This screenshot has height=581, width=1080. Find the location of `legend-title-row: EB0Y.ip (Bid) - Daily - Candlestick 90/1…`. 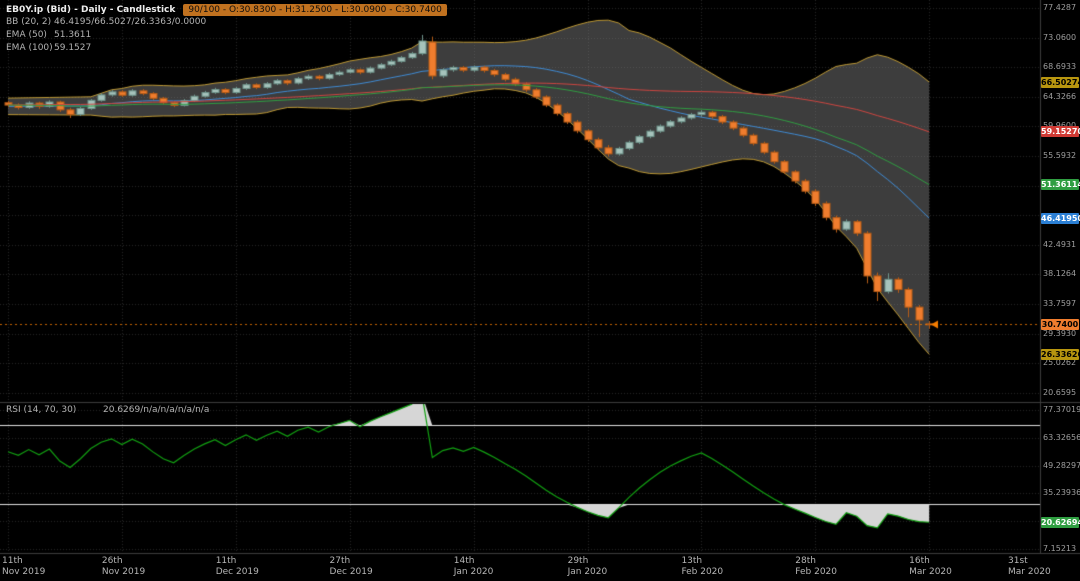

legend-title-row: EB0Y.ip (Bid) - Daily - Candlestick 90/1… is located at coordinates (226, 10).